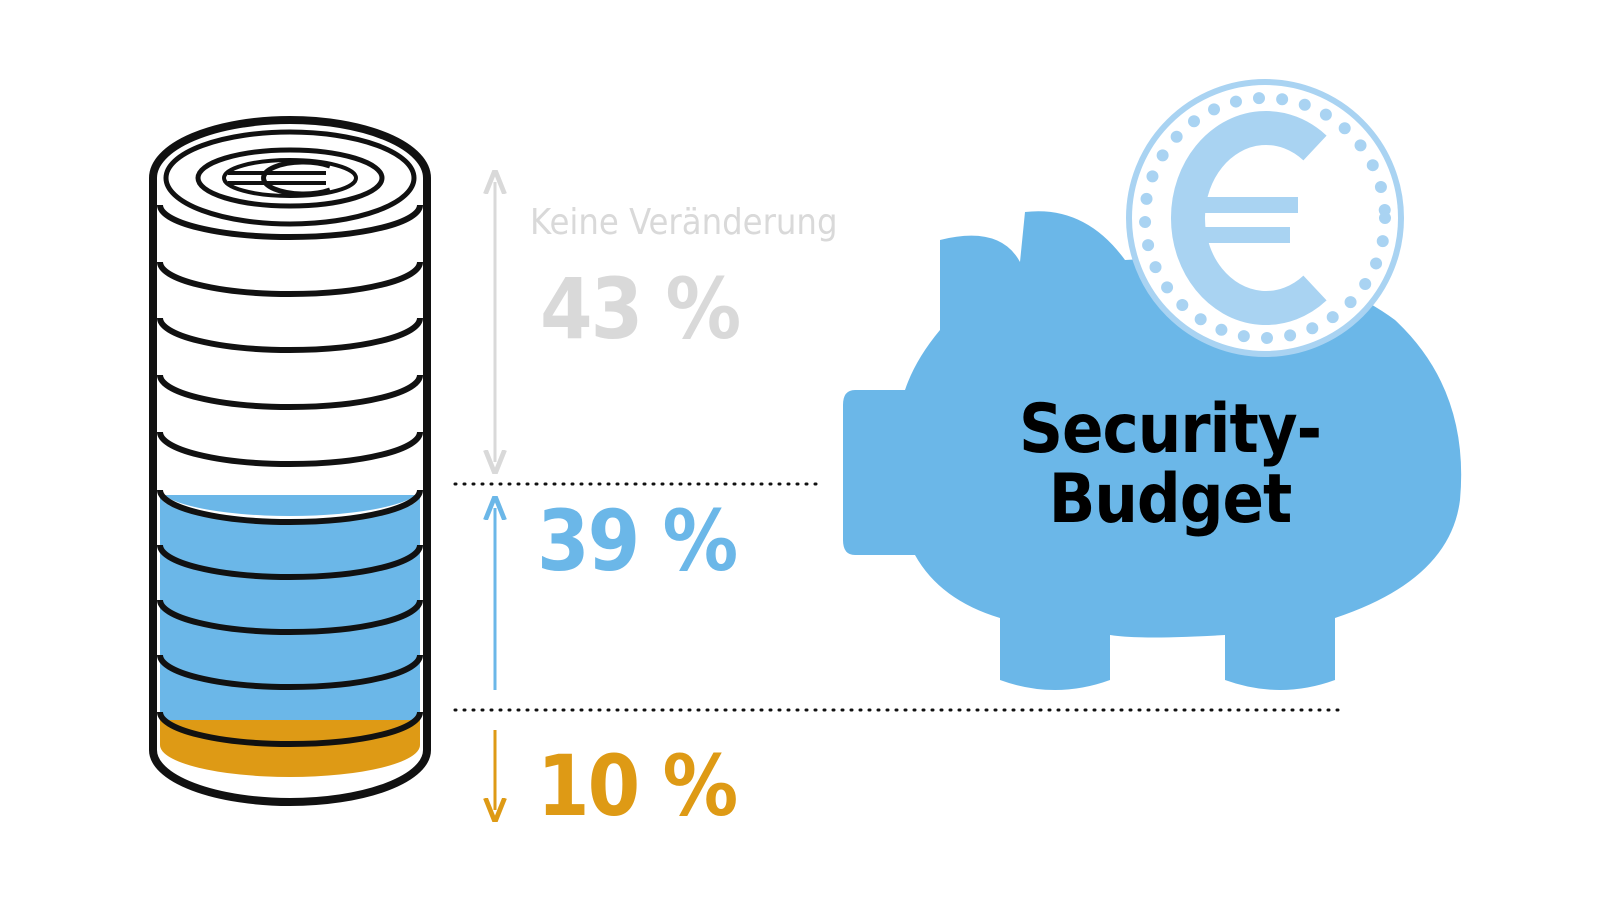 This screenshot has width=1600, height=900. I want to click on piggy-label: Security-, so click(1170, 429).